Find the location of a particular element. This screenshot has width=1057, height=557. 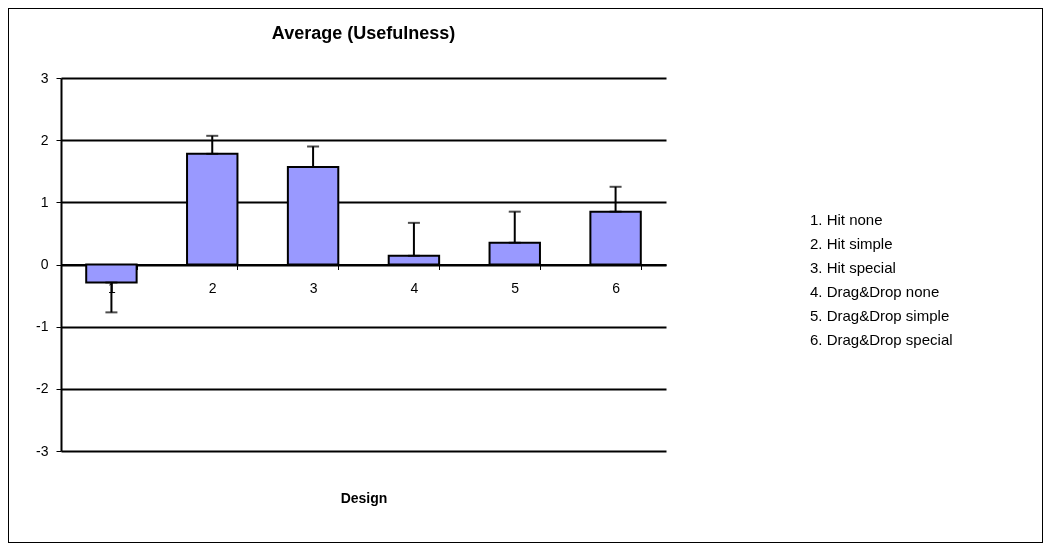

text: 4. Drag&Drop none is located at coordinates (875, 292).